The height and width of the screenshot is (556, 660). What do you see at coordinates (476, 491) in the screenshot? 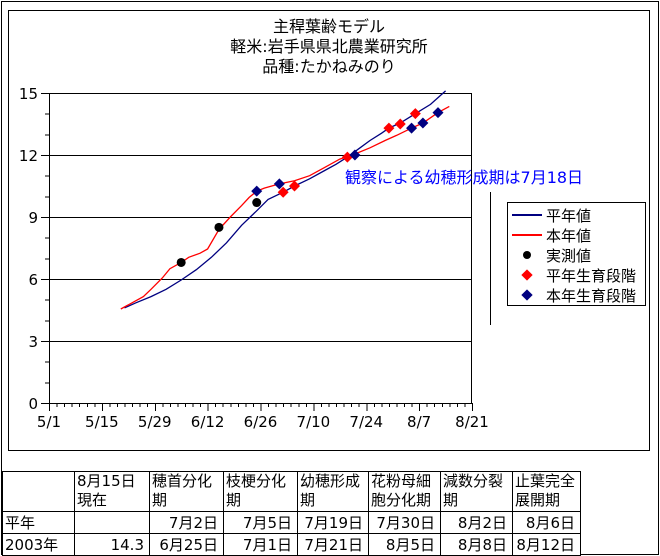
I see `table-header-6: 減数分裂 期` at bounding box center [476, 491].